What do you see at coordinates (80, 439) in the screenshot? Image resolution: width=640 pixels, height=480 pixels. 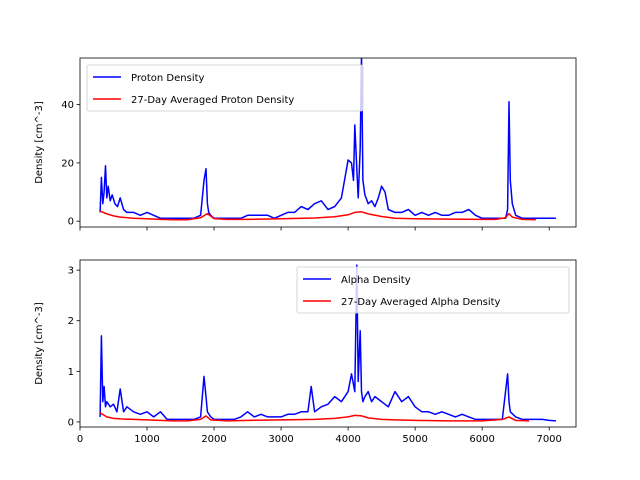 I see `x-tick-label: 0` at bounding box center [80, 439].